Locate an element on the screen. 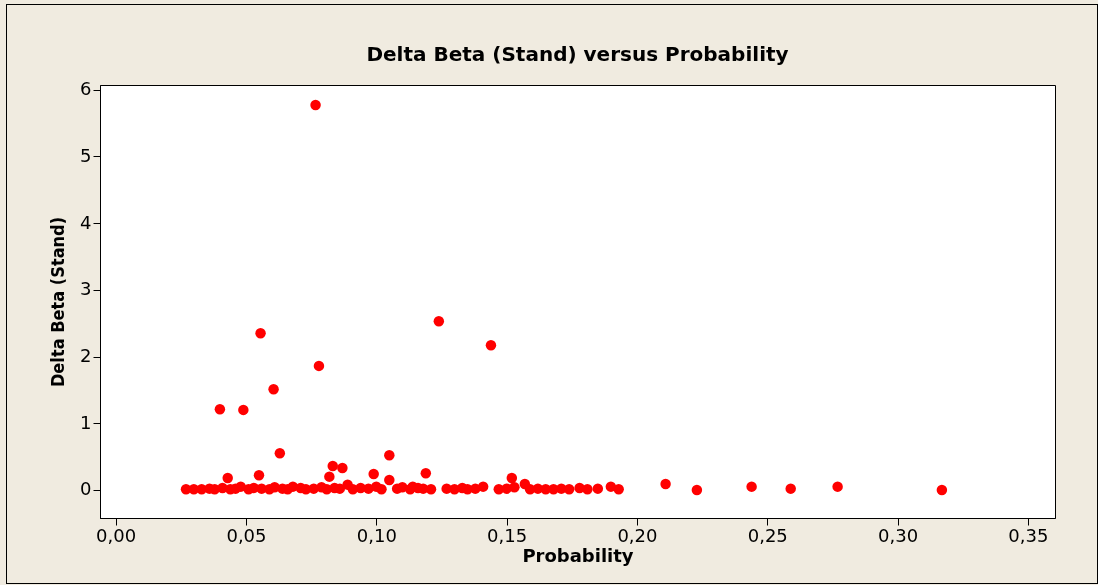 The height and width of the screenshot is (585, 1098). y-tick-label: 4 is located at coordinates (86, 222).